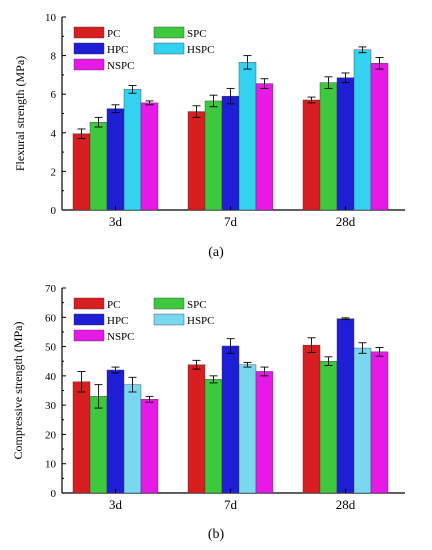  I want to click on y-axis-label: Flexural strength (MPa), so click(20, 113).